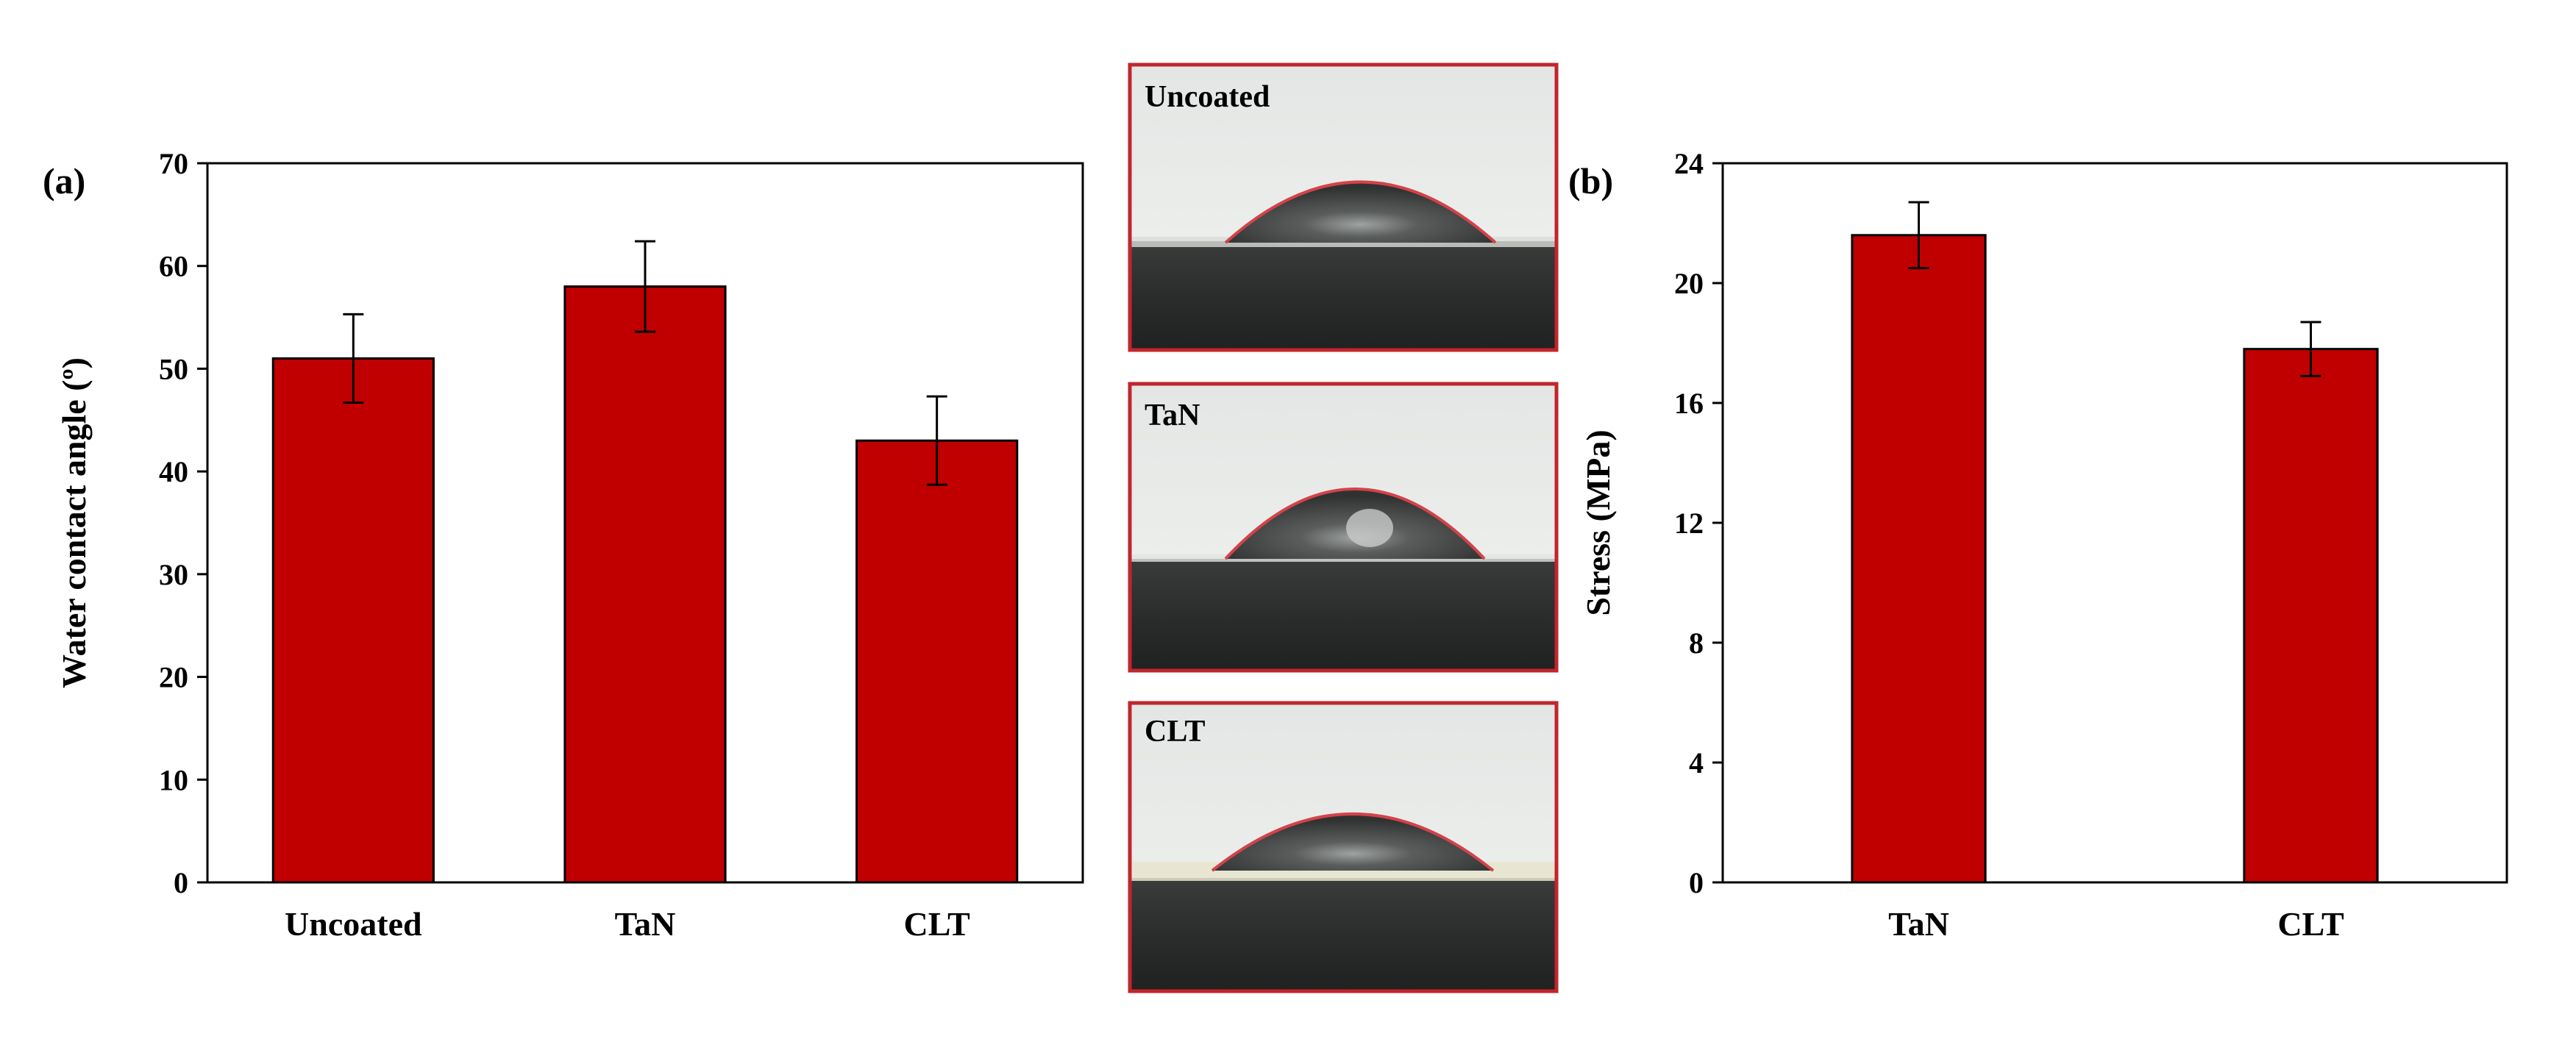 This screenshot has height=1039, width=2576. Describe the element at coordinates (1343, 207) in the screenshot. I see `photo-uncoated: Uncoated` at that location.